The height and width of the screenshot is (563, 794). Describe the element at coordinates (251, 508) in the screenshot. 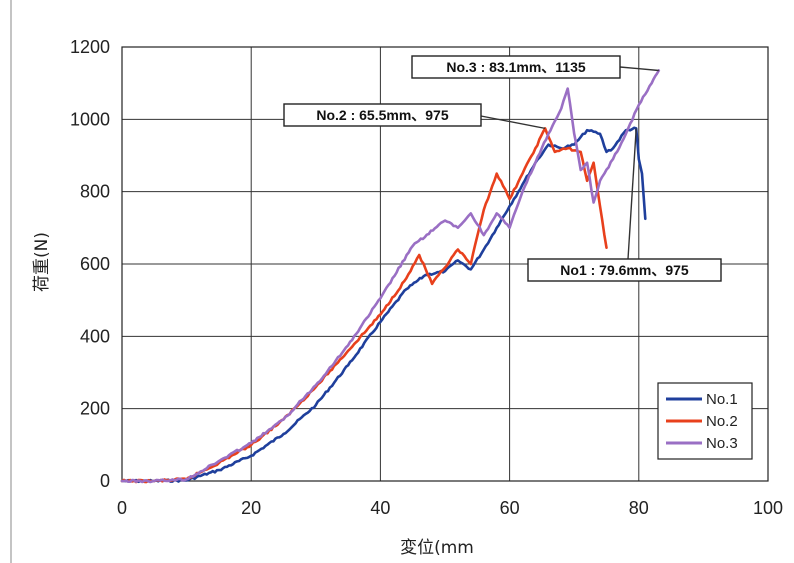

I see `x-tick-label: 20` at that location.